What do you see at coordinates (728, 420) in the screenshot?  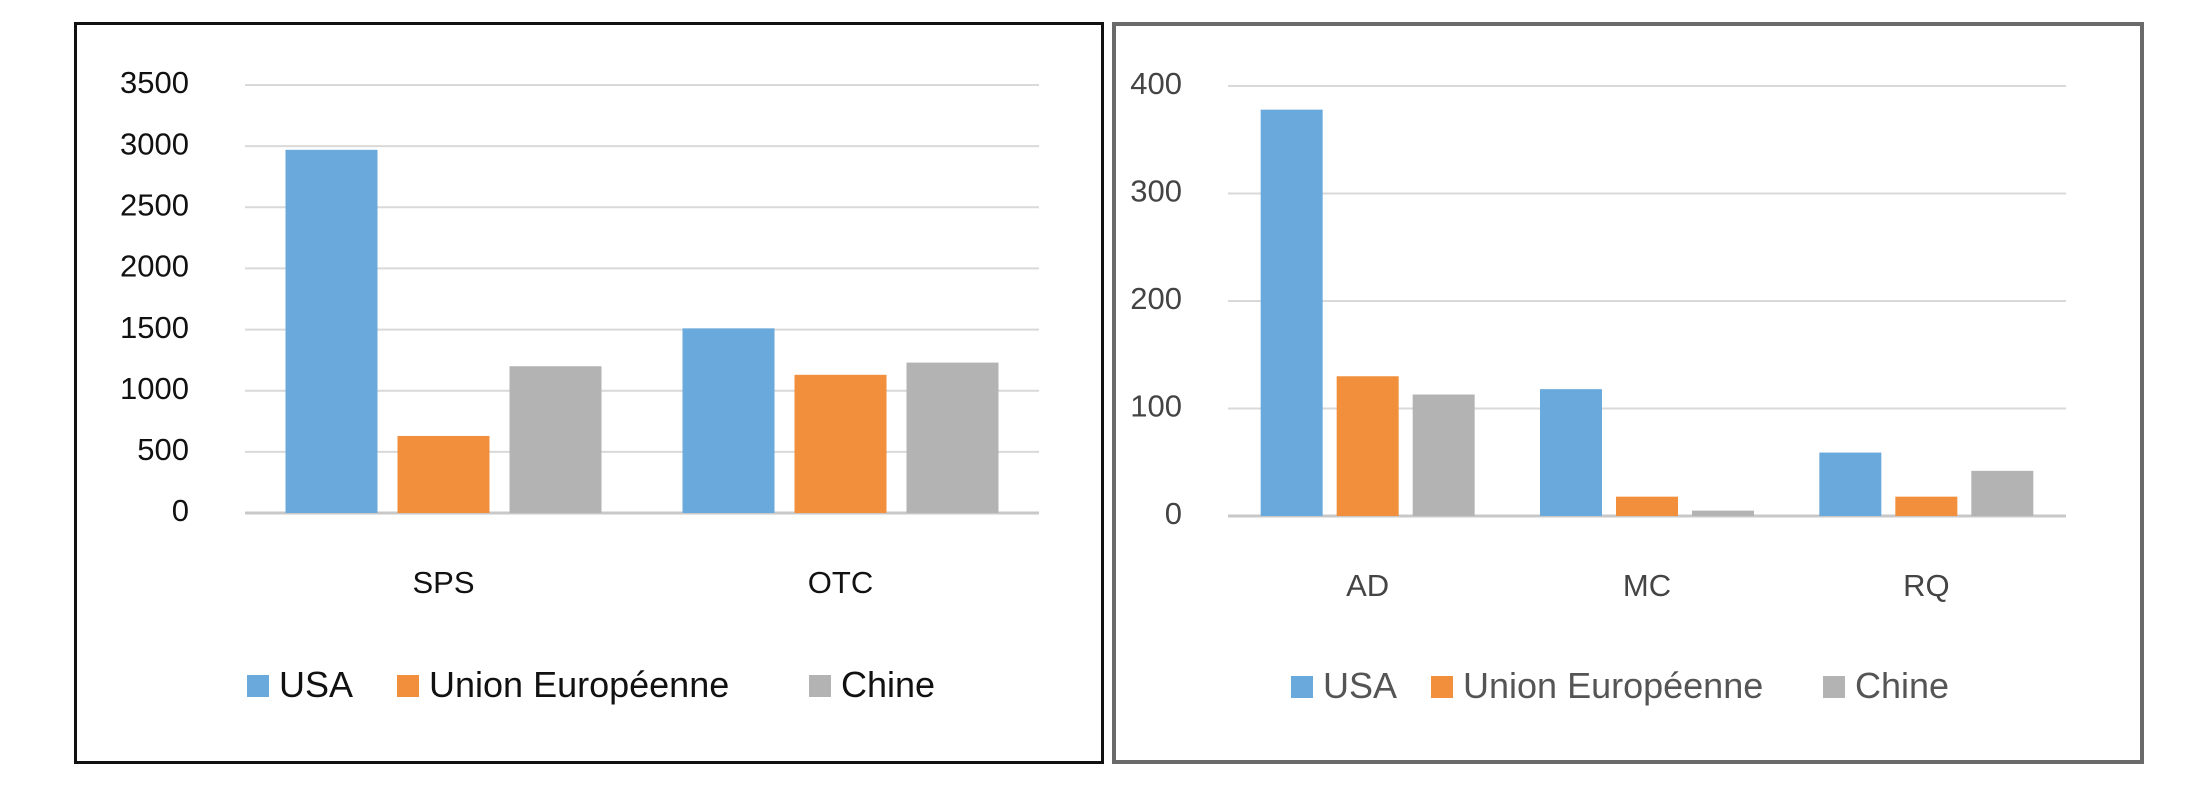 I see `bar-otc-usa` at bounding box center [728, 420].